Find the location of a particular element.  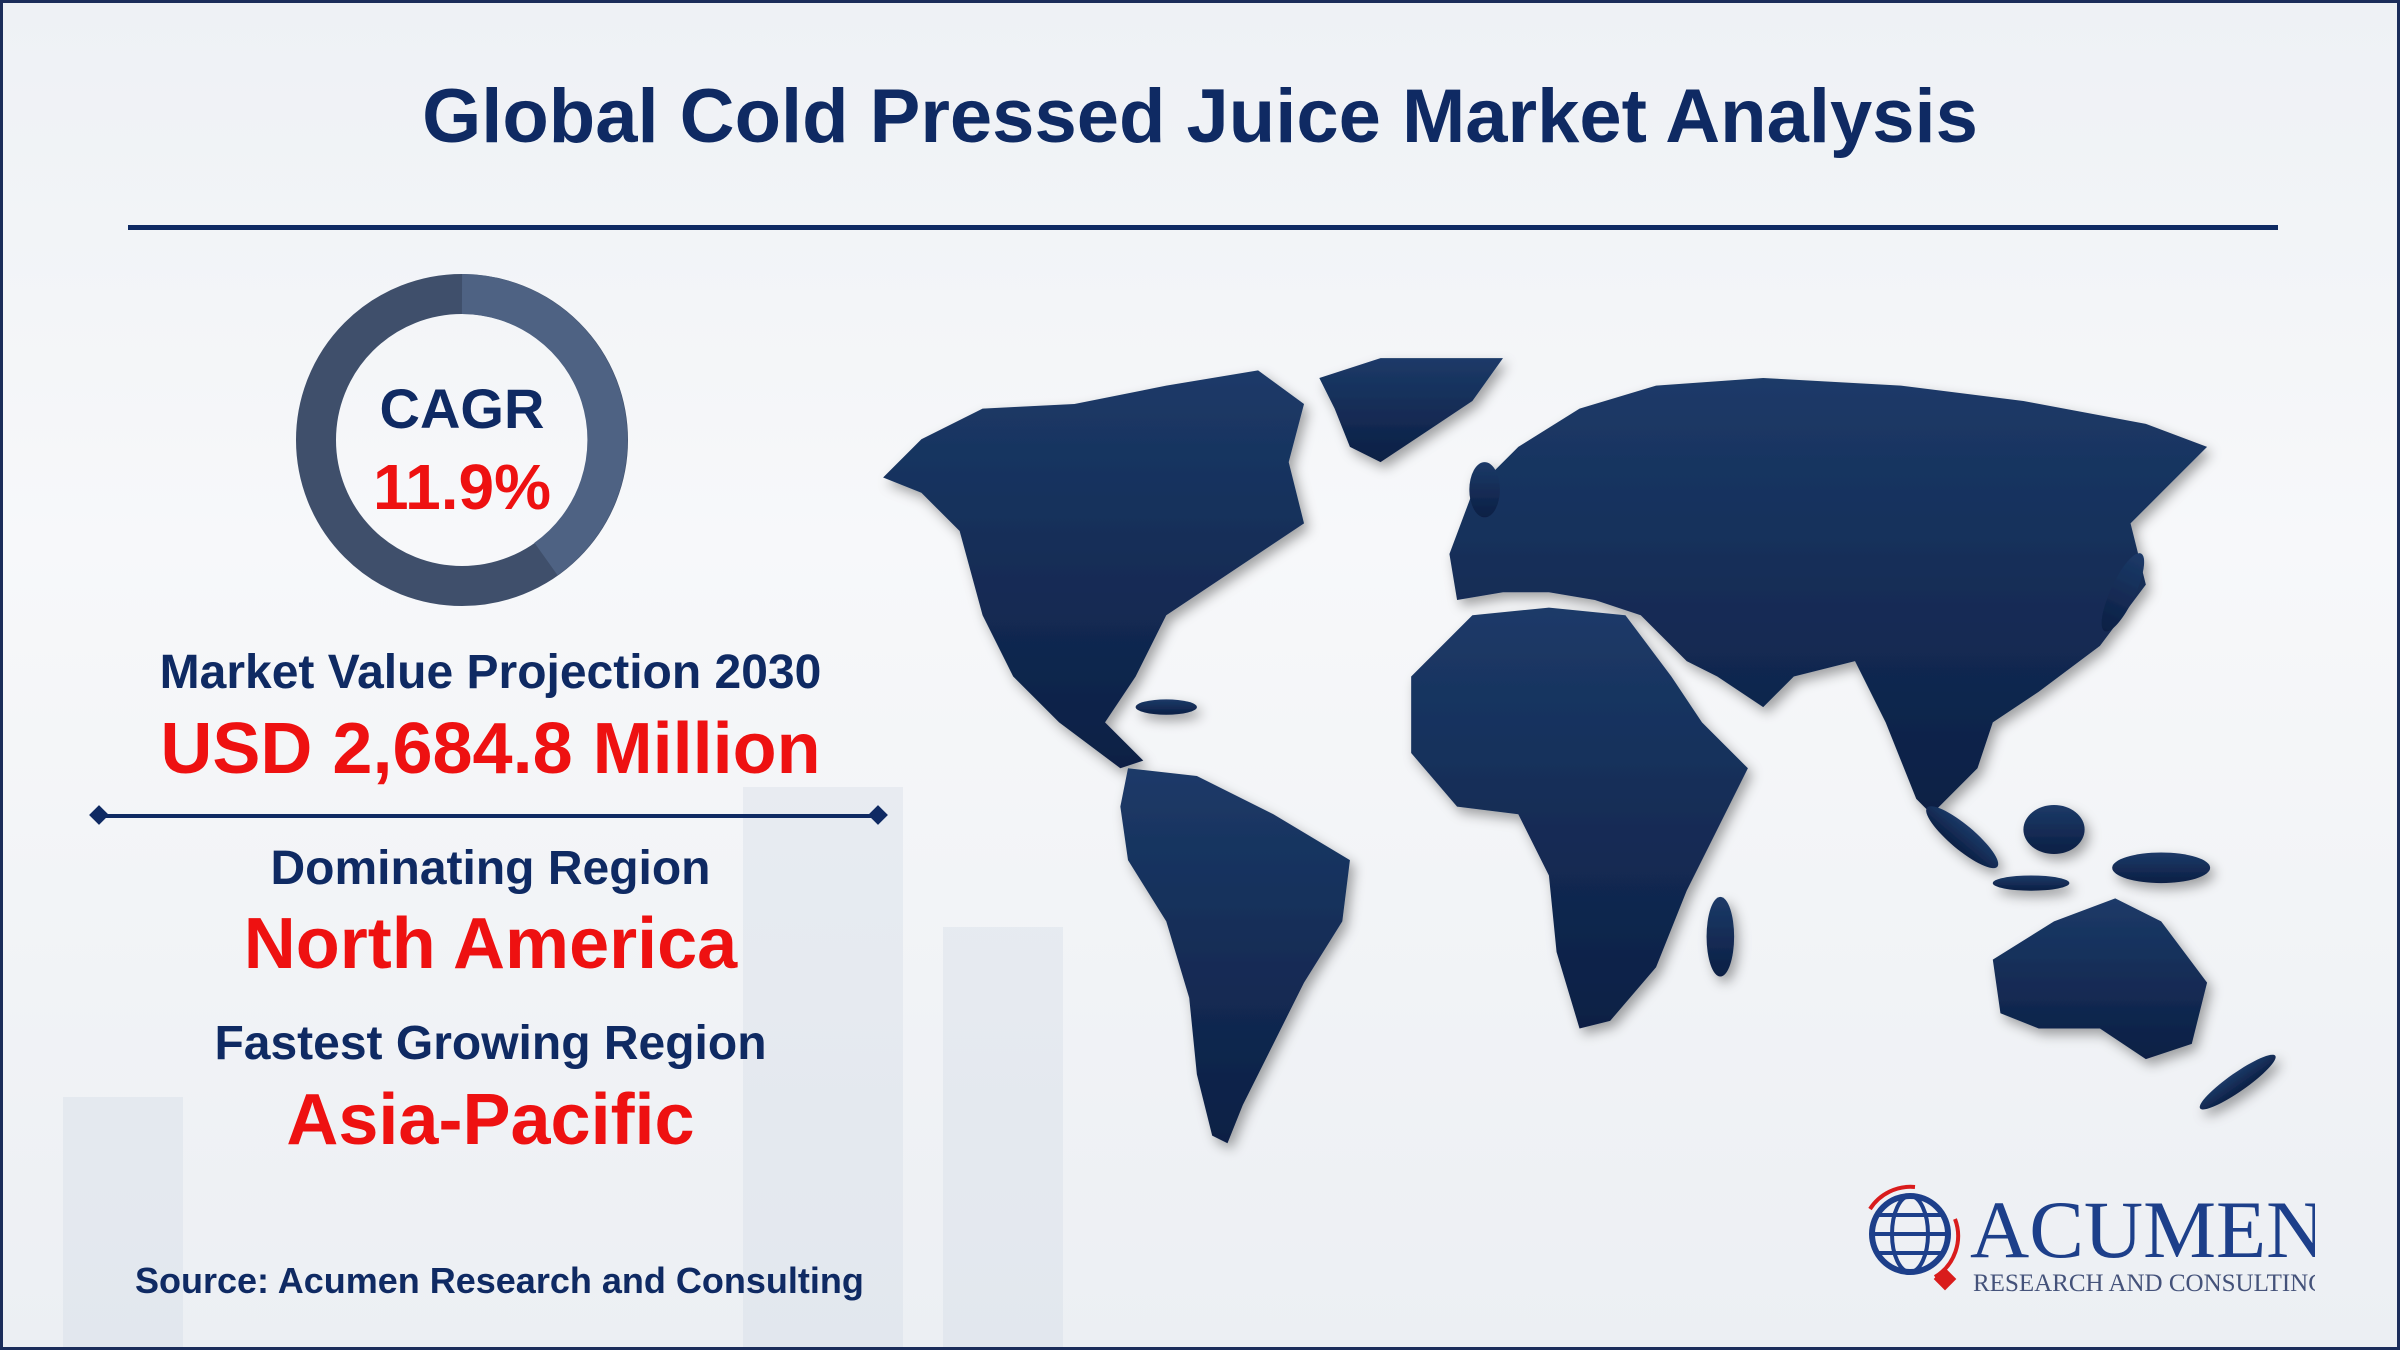

south-america is located at coordinates (1235, 956).